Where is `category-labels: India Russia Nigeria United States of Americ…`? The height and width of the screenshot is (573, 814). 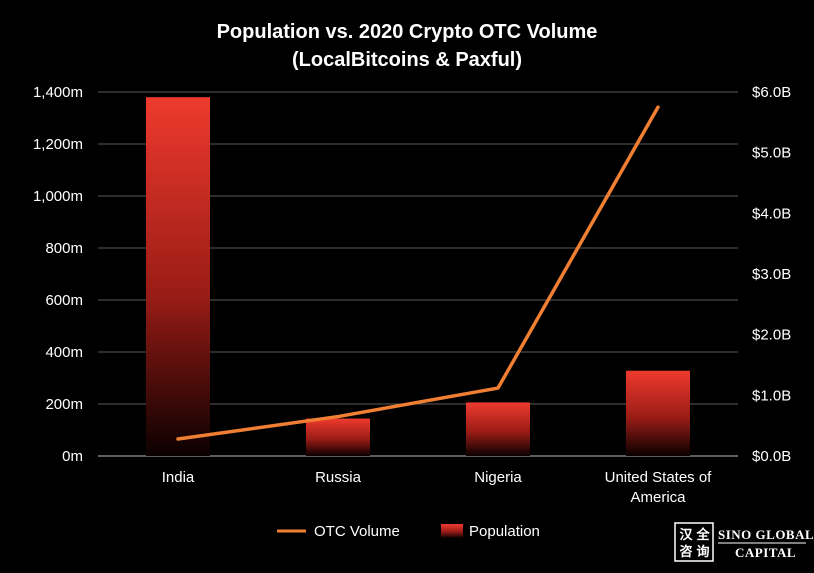
category-labels: India Russia Nigeria United States of Americ… is located at coordinates (437, 487).